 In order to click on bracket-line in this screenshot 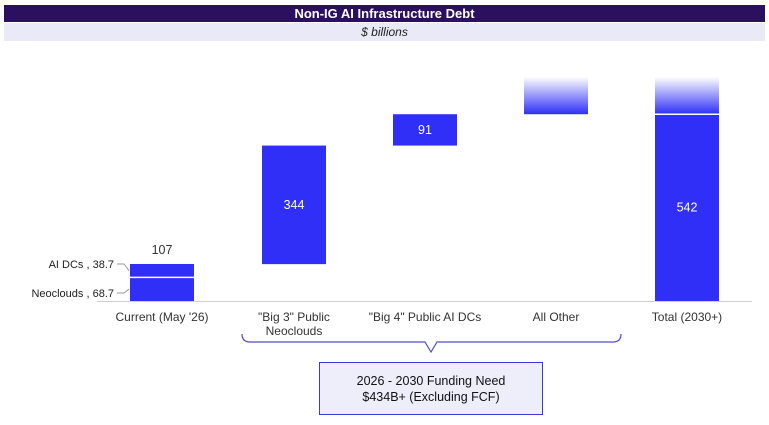, I will do `click(431, 343)`.